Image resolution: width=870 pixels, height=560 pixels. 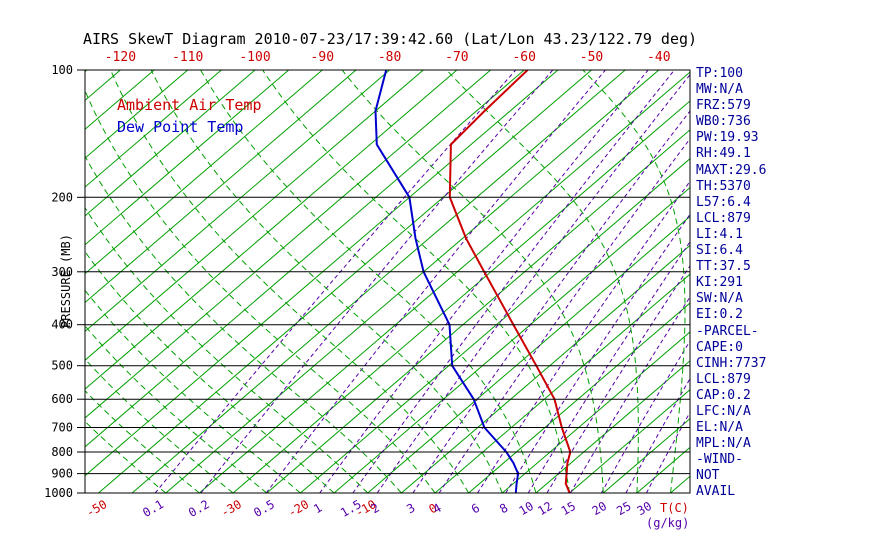 I want to click on mixing-ratio-label: 25, so click(x=624, y=508).